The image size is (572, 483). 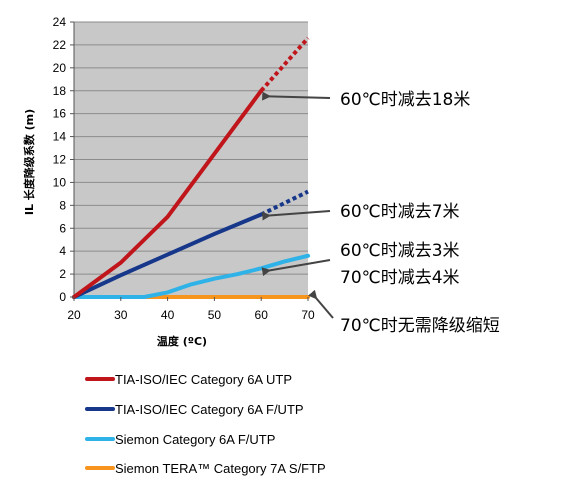 What do you see at coordinates (209, 409) in the screenshot?
I see `legend-label: TIA-ISO/IEC Category 6A F/UTP` at bounding box center [209, 409].